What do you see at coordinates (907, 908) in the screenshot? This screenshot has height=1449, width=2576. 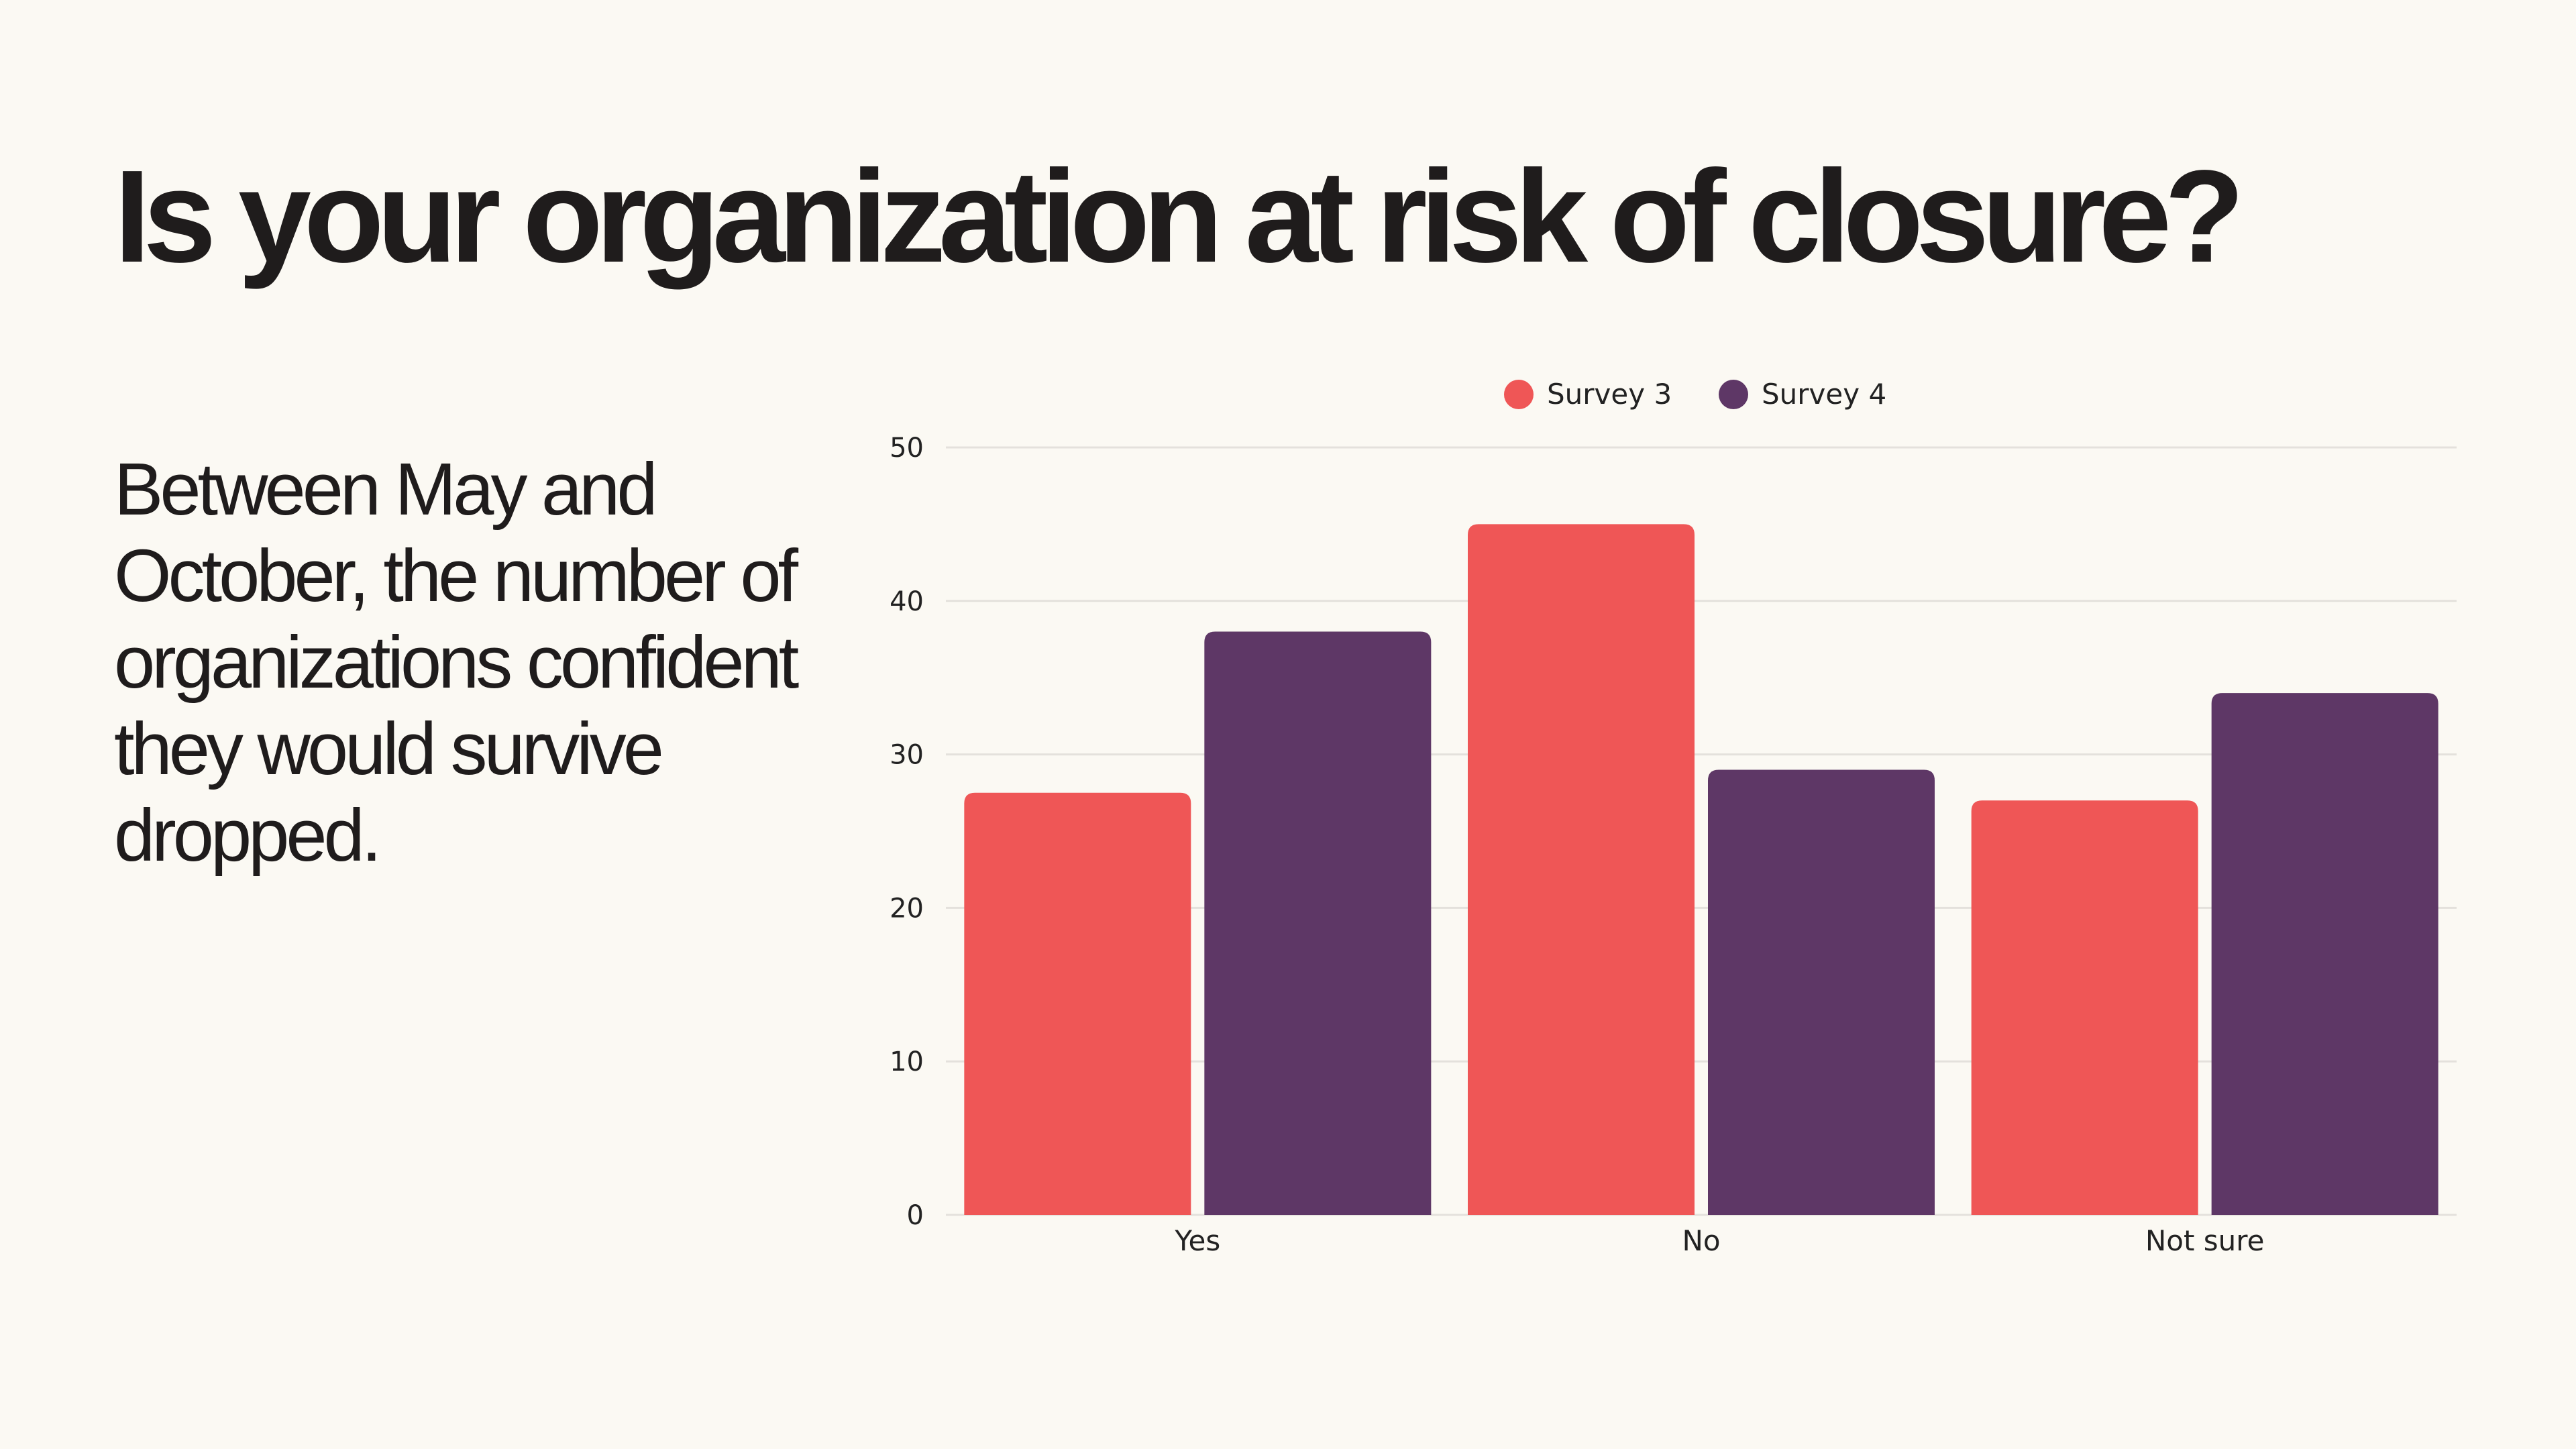 I see `y-tick-label: 20` at bounding box center [907, 908].